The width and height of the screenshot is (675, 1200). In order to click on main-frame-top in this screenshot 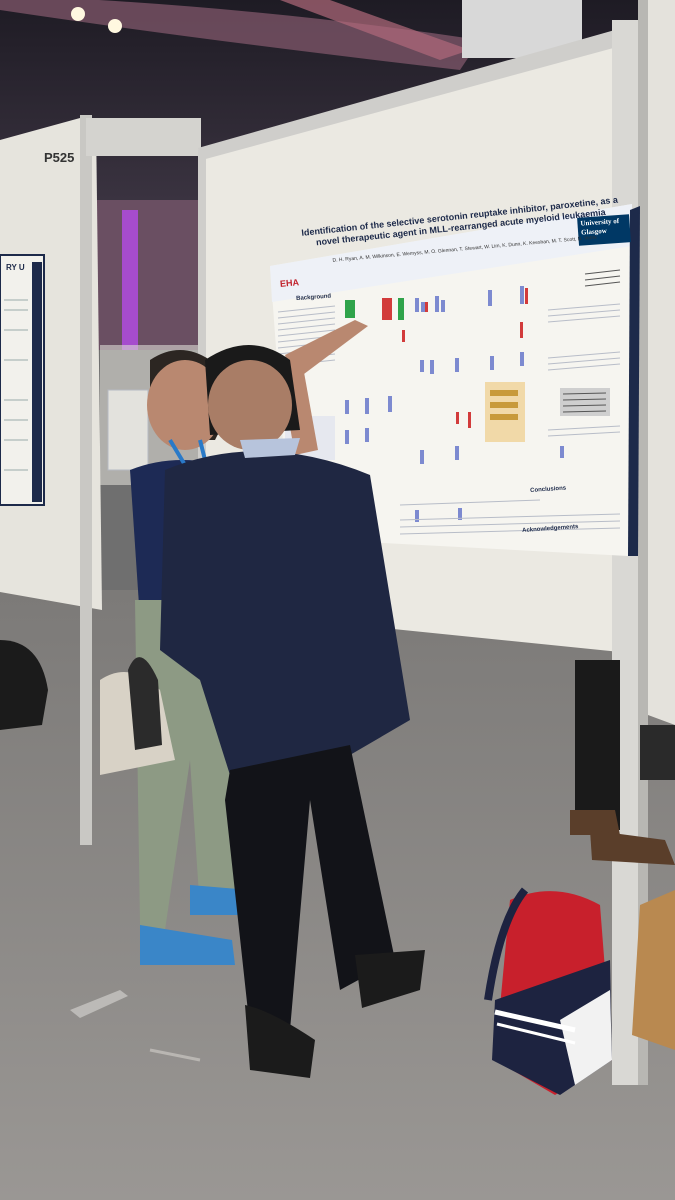, I will do `click(424, 90)`.